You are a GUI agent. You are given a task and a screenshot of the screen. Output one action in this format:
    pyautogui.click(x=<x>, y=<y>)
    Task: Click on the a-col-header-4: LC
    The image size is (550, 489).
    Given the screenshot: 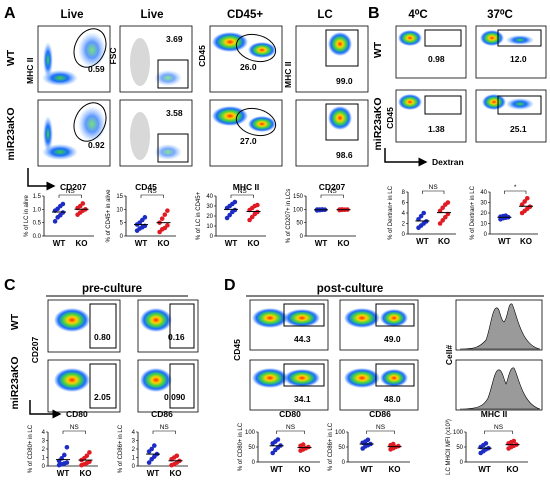 What is the action you would take?
    pyautogui.click(x=324, y=15)
    